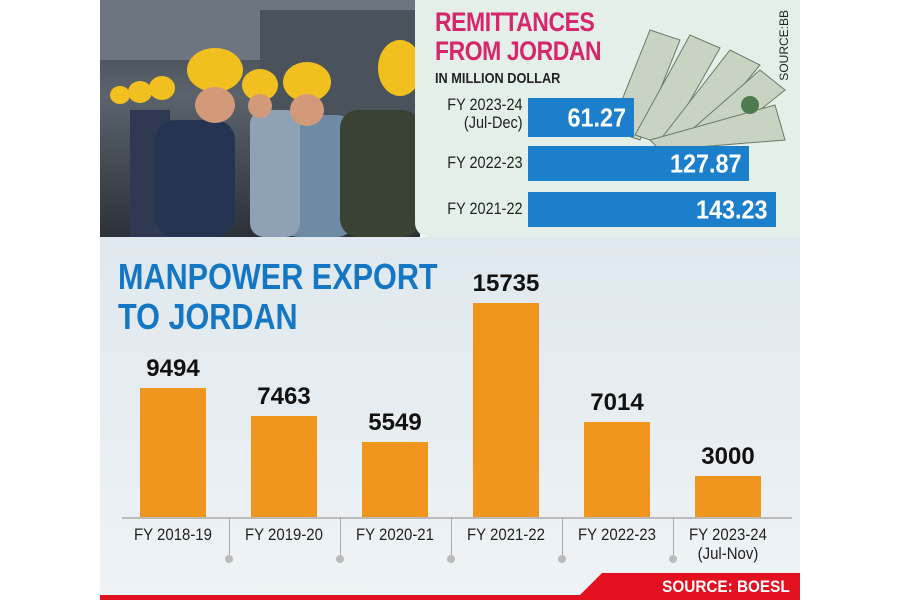 This screenshot has width=900, height=600. Describe the element at coordinates (726, 586) in the screenshot. I see `chart-source: SOURCE: BOESL` at that location.